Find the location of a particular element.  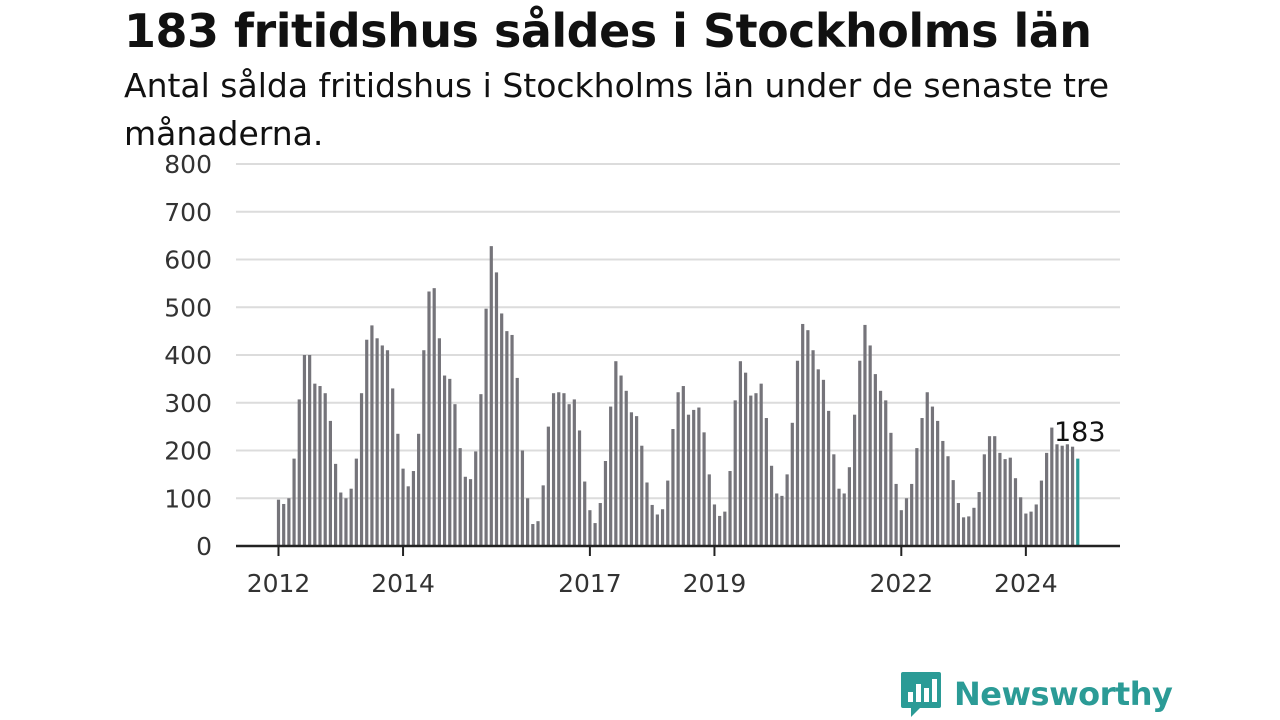

y-axis-tick-labels: 0 100 200 300 400 500 600 700 800 is located at coordinates (188, 355).